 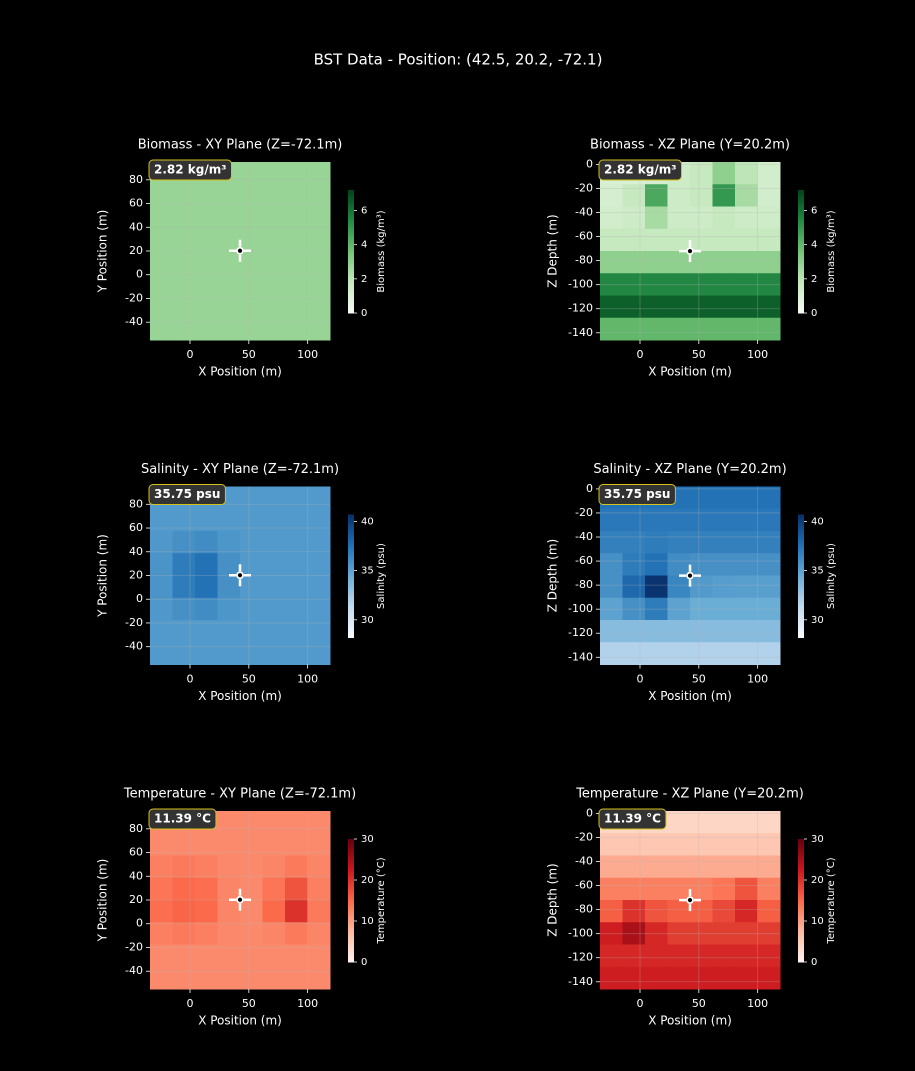 What do you see at coordinates (367, 921) in the screenshot?
I see `colorbar-tick-label: 10` at bounding box center [367, 921].